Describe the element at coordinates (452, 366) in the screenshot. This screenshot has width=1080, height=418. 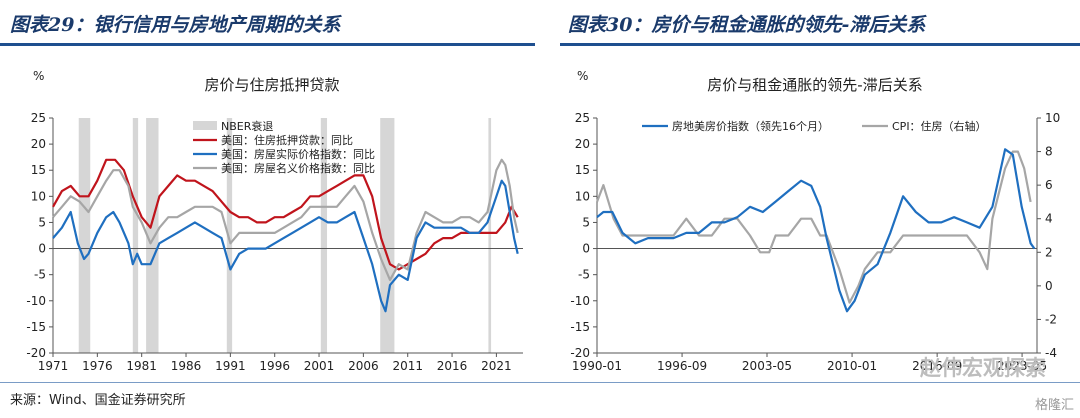
I see `x-tick-label: 2016` at that location.